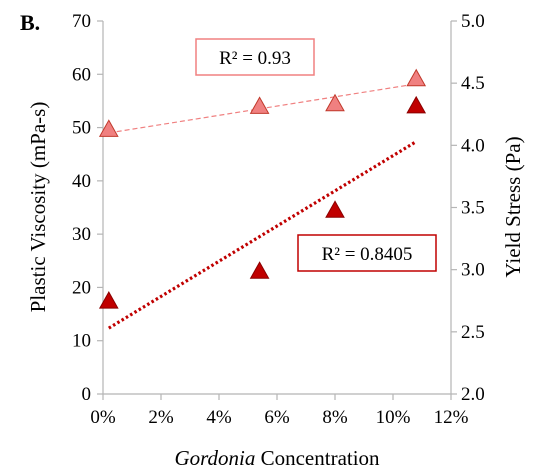 This screenshot has height=474, width=541. Describe the element at coordinates (87, 208) in the screenshot. I see `y-left-ticks: 0 10 20 30 40 50 60 70` at that location.